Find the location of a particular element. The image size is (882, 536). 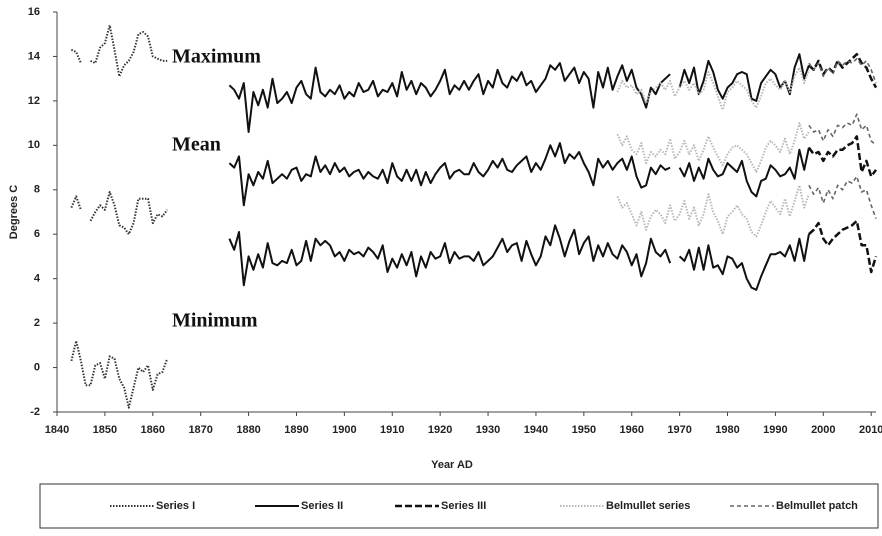

legend-label: Series II is located at coordinates (322, 506).